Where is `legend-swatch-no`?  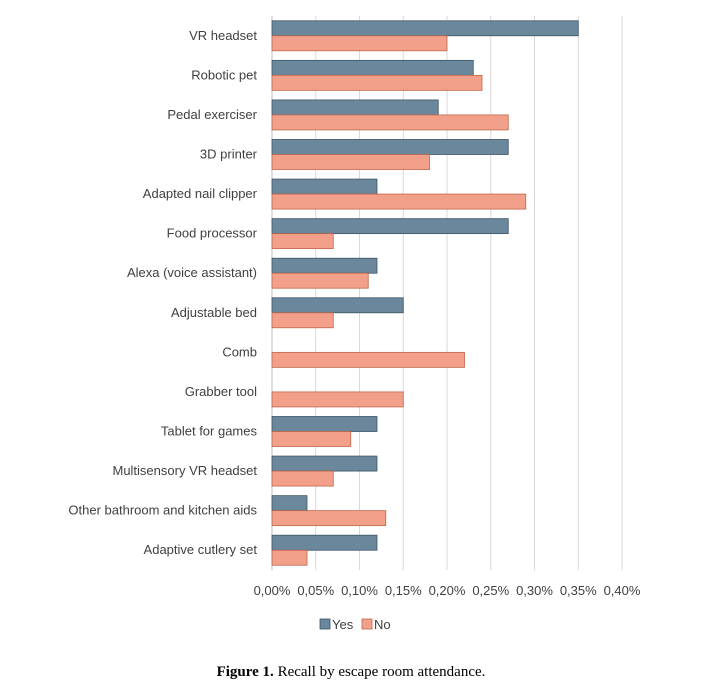 legend-swatch-no is located at coordinates (367, 624).